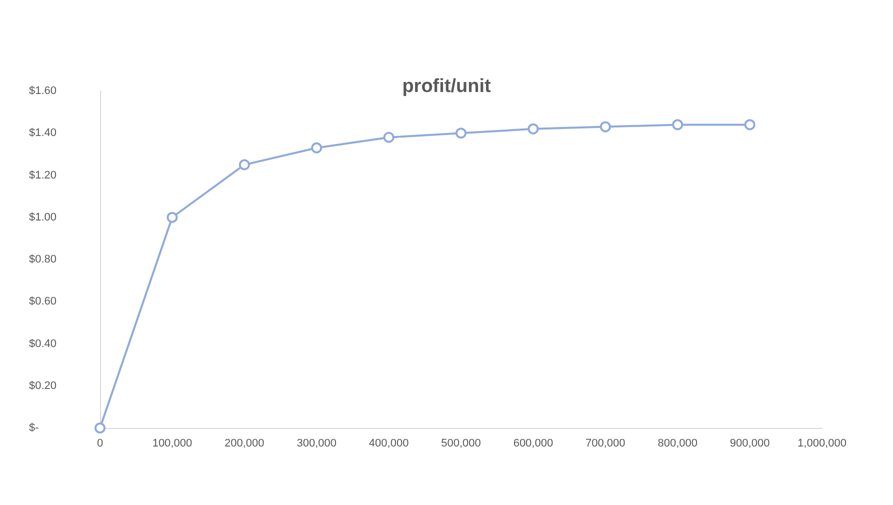 This screenshot has width=893, height=505. Describe the element at coordinates (750, 444) in the screenshot. I see `x-tick-label: 900,000` at that location.